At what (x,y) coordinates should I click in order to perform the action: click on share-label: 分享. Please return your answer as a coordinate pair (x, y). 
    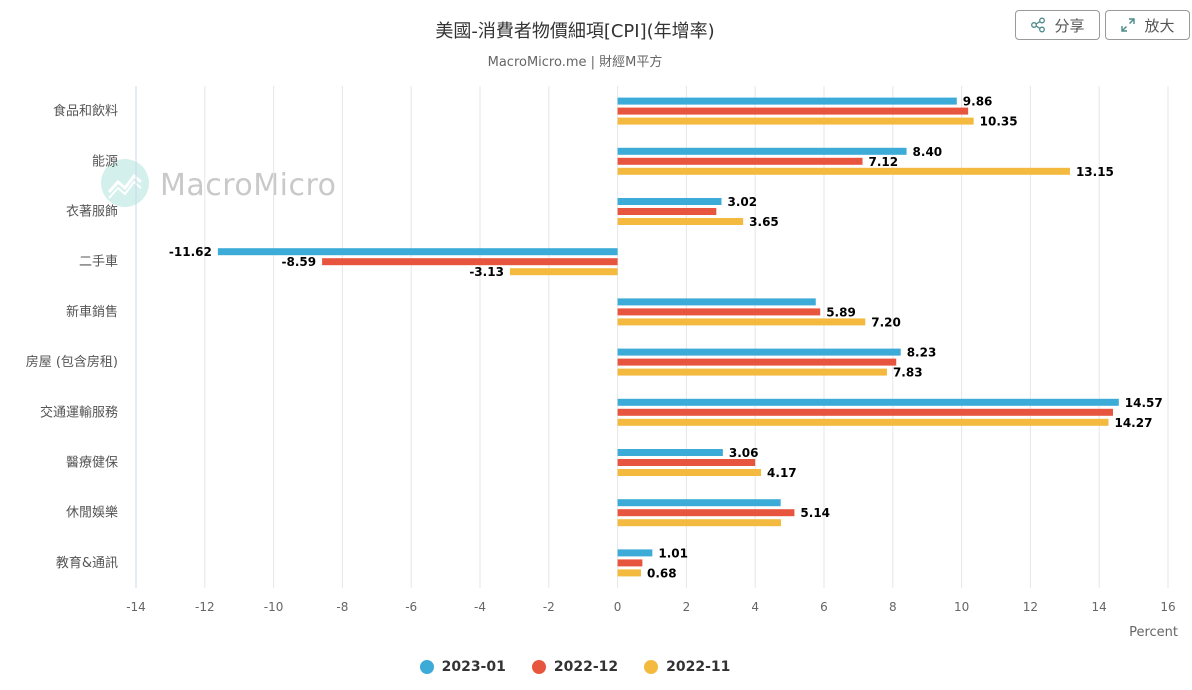
    Looking at the image, I should click on (1069, 25).